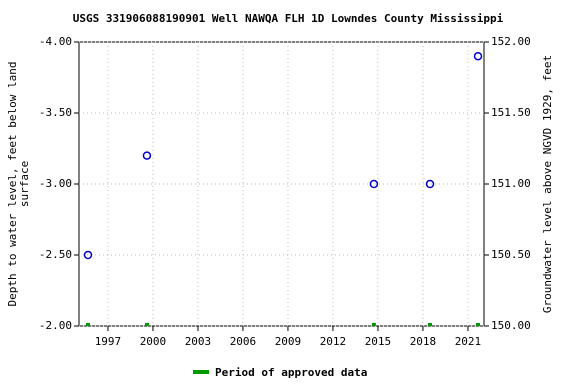 Image resolution: width=576 pixels, height=384 pixels. Describe the element at coordinates (24, 184) in the screenshot. I see `y-axis-label: surface` at that location.